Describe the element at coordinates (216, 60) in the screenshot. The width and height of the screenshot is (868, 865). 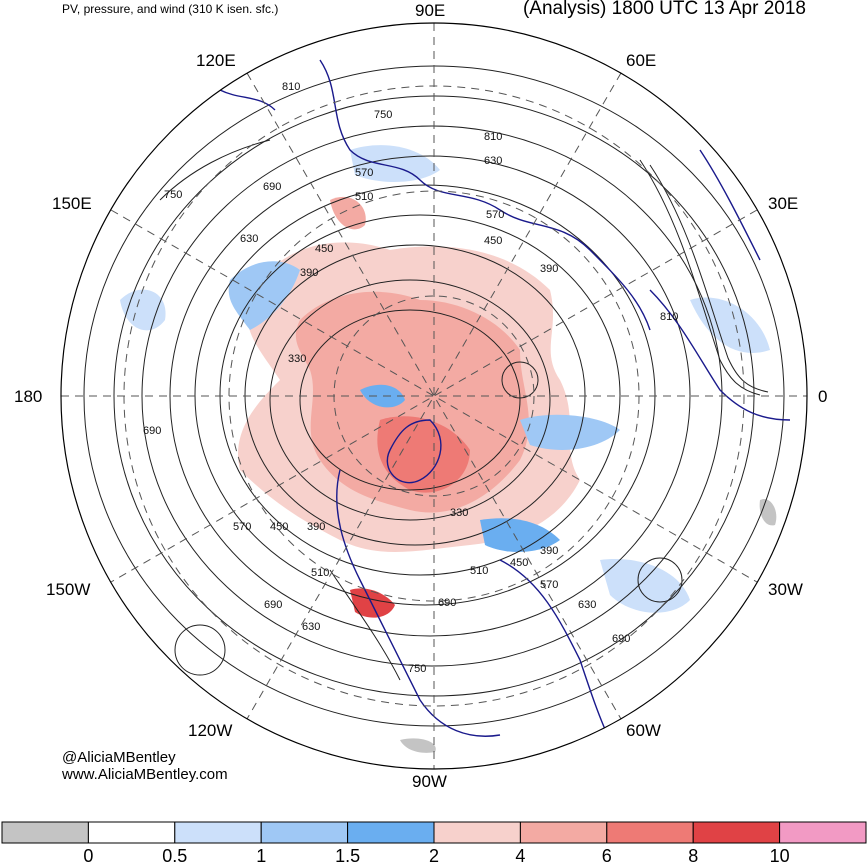
I see `lon-label-120e: 120E` at that location.